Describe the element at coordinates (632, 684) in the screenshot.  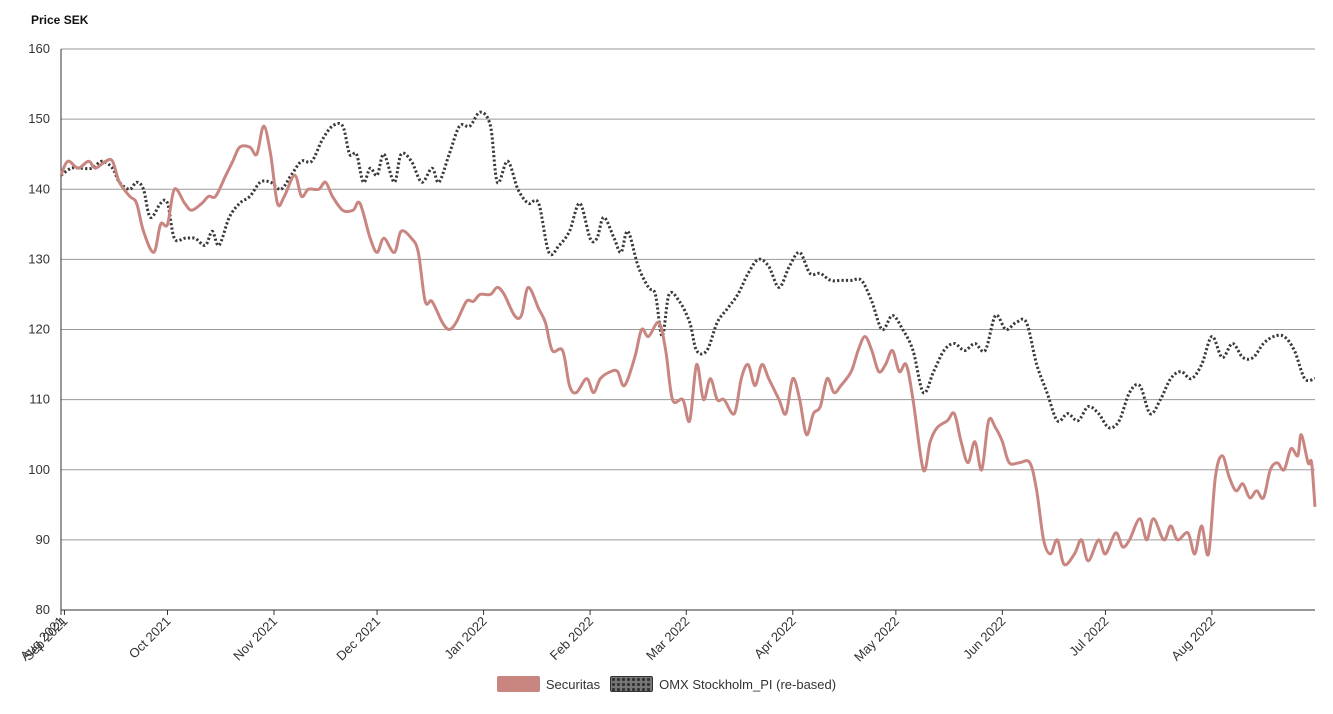
I see `legend-swatch-omx` at that location.